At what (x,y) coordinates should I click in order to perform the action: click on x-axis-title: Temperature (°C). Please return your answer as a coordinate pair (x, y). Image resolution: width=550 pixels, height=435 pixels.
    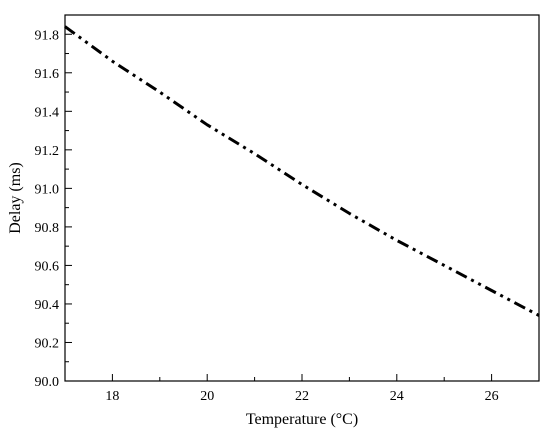
    Looking at the image, I should click on (302, 419).